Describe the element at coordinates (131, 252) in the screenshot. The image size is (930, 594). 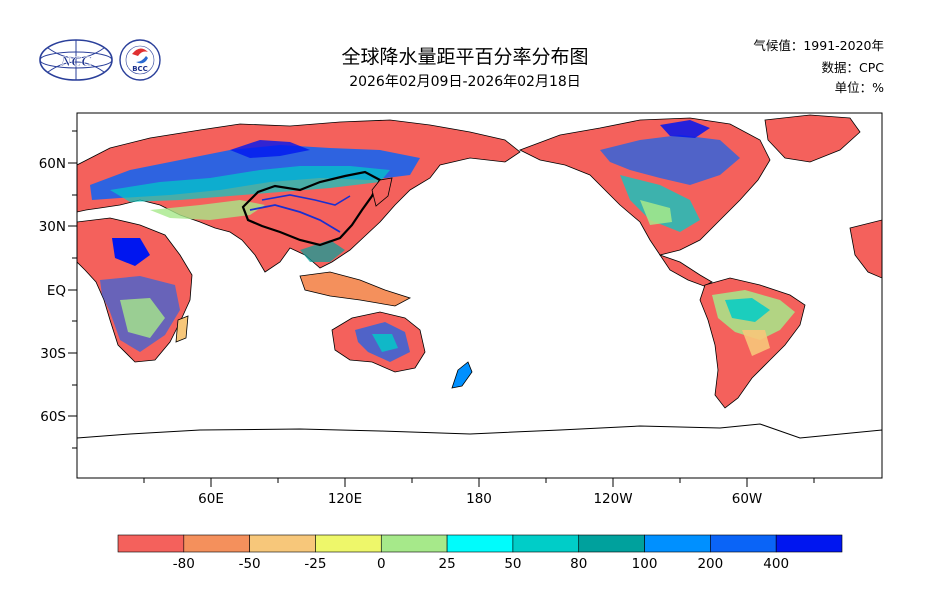
I see `sahara-wet-anomaly` at that location.